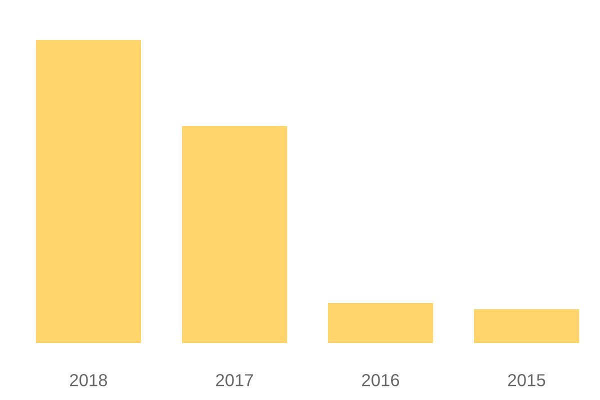 The image size is (600, 400). I want to click on x-tick-label: 2016, so click(381, 380).